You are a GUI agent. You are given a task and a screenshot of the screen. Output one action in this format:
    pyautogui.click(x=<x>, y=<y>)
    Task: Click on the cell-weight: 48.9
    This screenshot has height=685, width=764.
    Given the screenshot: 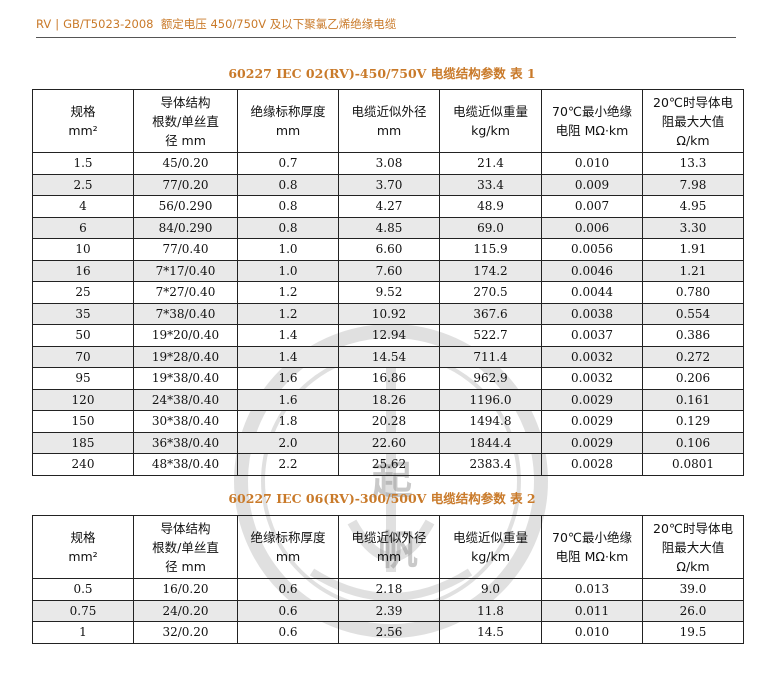 What is the action you would take?
    pyautogui.click(x=490, y=206)
    